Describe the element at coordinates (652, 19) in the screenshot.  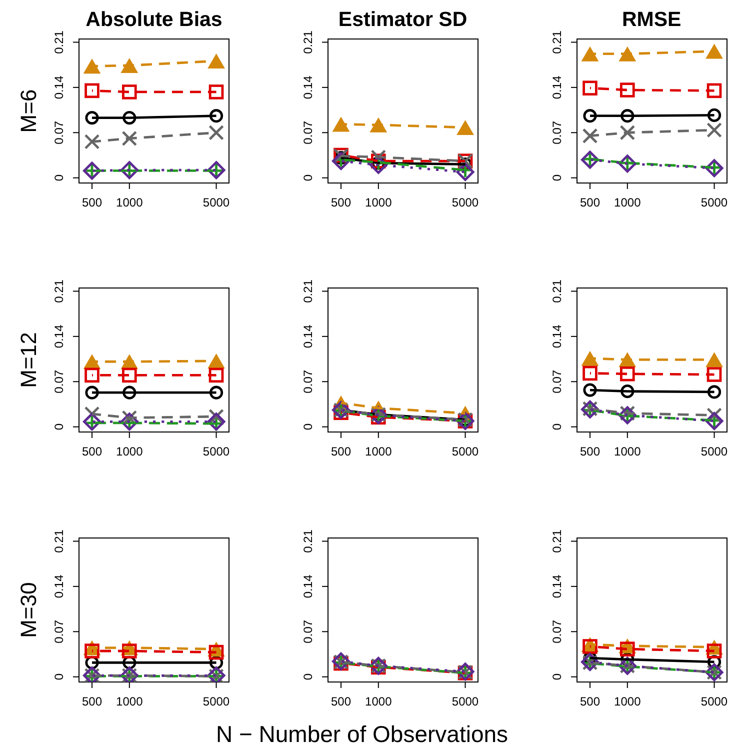
I see `chart-title: RMSE` at that location.